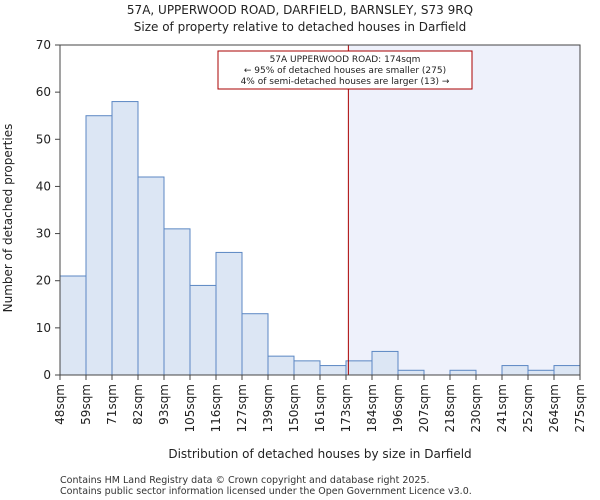  What do you see at coordinates (43, 45) in the screenshot?
I see `y-tick-label-70: 70` at bounding box center [43, 45].